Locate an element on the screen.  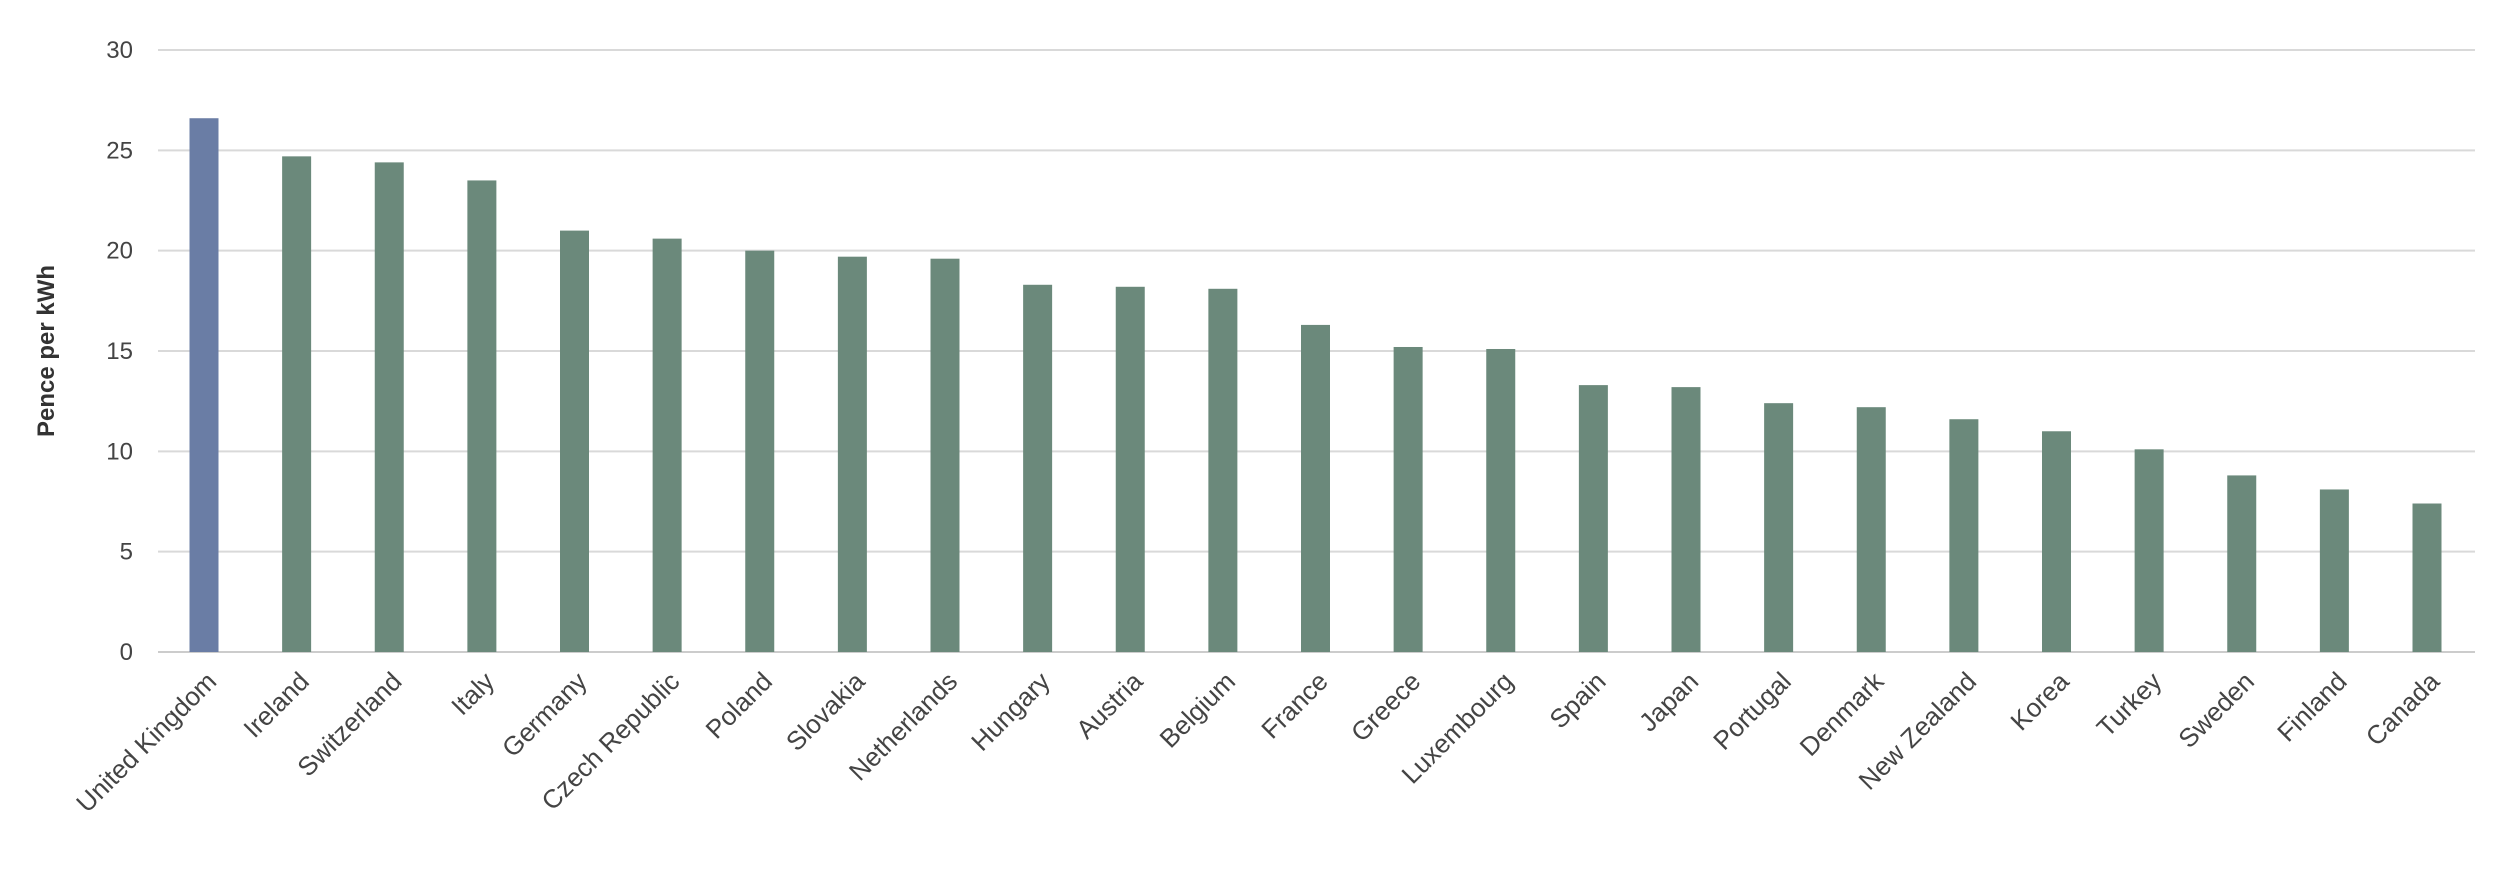
bar-portugal is located at coordinates (1779, 527).